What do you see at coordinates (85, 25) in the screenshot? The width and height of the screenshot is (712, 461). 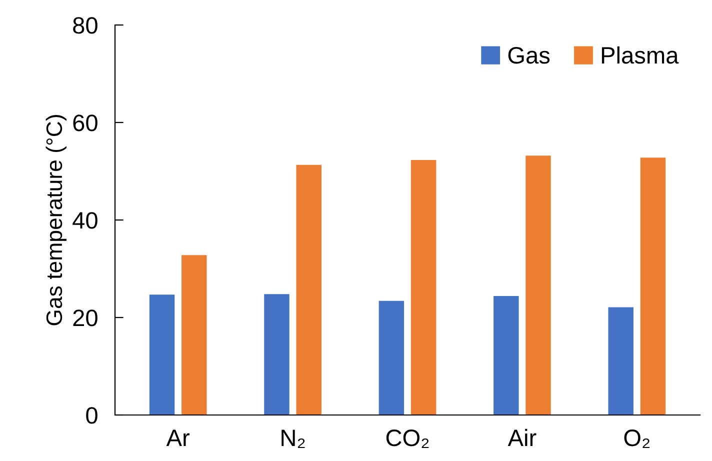 I see `y-tick-label: 80` at bounding box center [85, 25].